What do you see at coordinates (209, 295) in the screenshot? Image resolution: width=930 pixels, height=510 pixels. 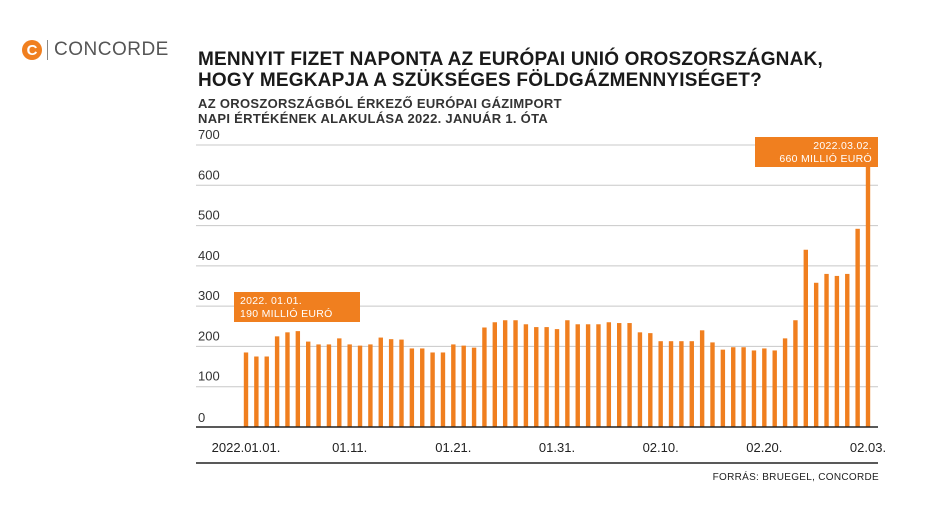 I see `y-tick-label-300: 300` at bounding box center [209, 295].